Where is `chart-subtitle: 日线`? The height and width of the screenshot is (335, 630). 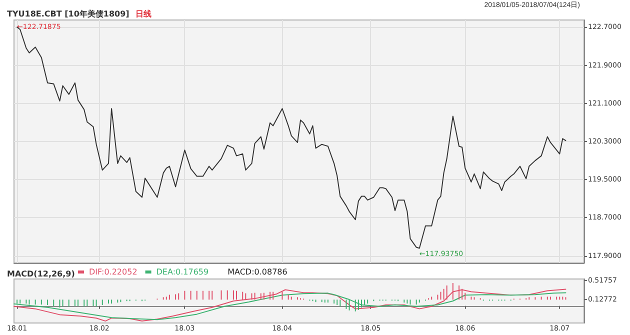
chart-subtitle: 日线 is located at coordinates (144, 14).